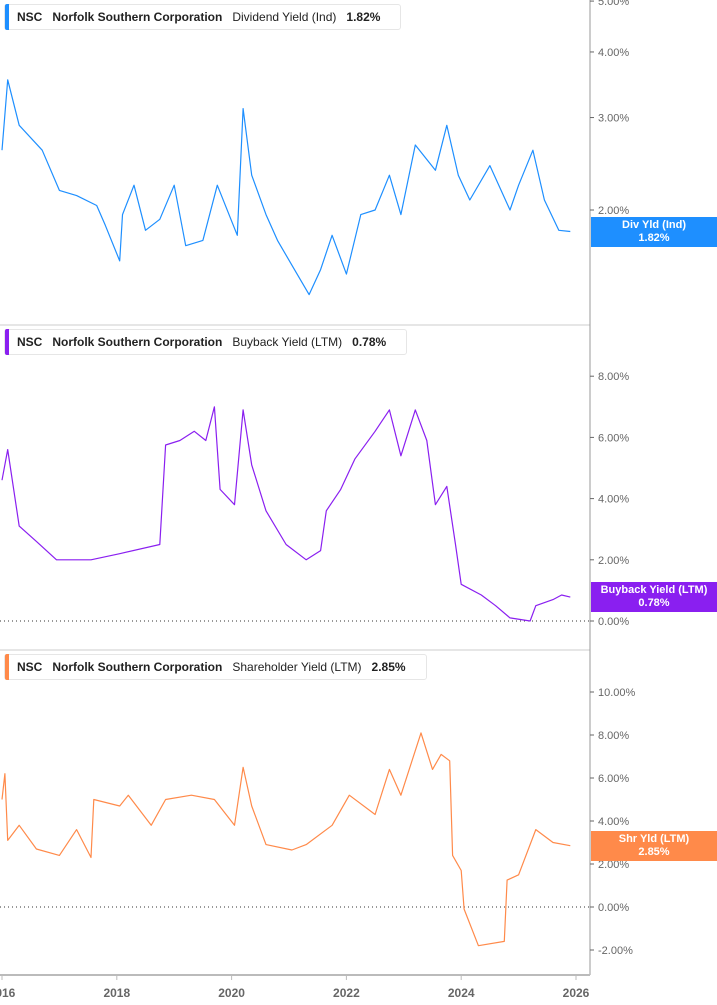  What do you see at coordinates (654, 237) in the screenshot?
I see `tag-value: 1.82%` at bounding box center [654, 237].